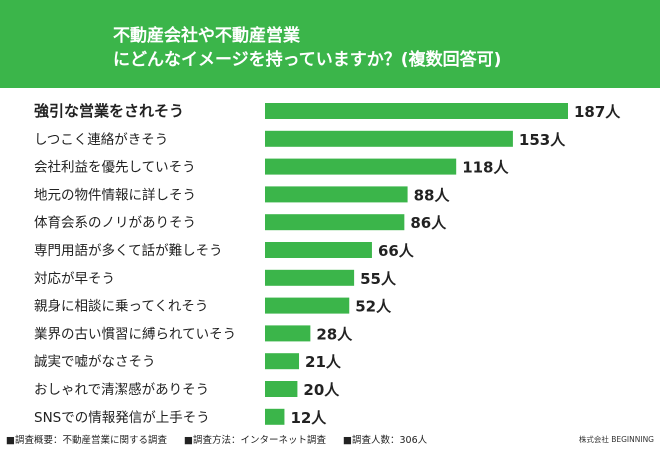  What do you see at coordinates (86, 440) in the screenshot?
I see `survey-overview-note: ■調査概要：不動産営業に関する調査` at bounding box center [86, 440].